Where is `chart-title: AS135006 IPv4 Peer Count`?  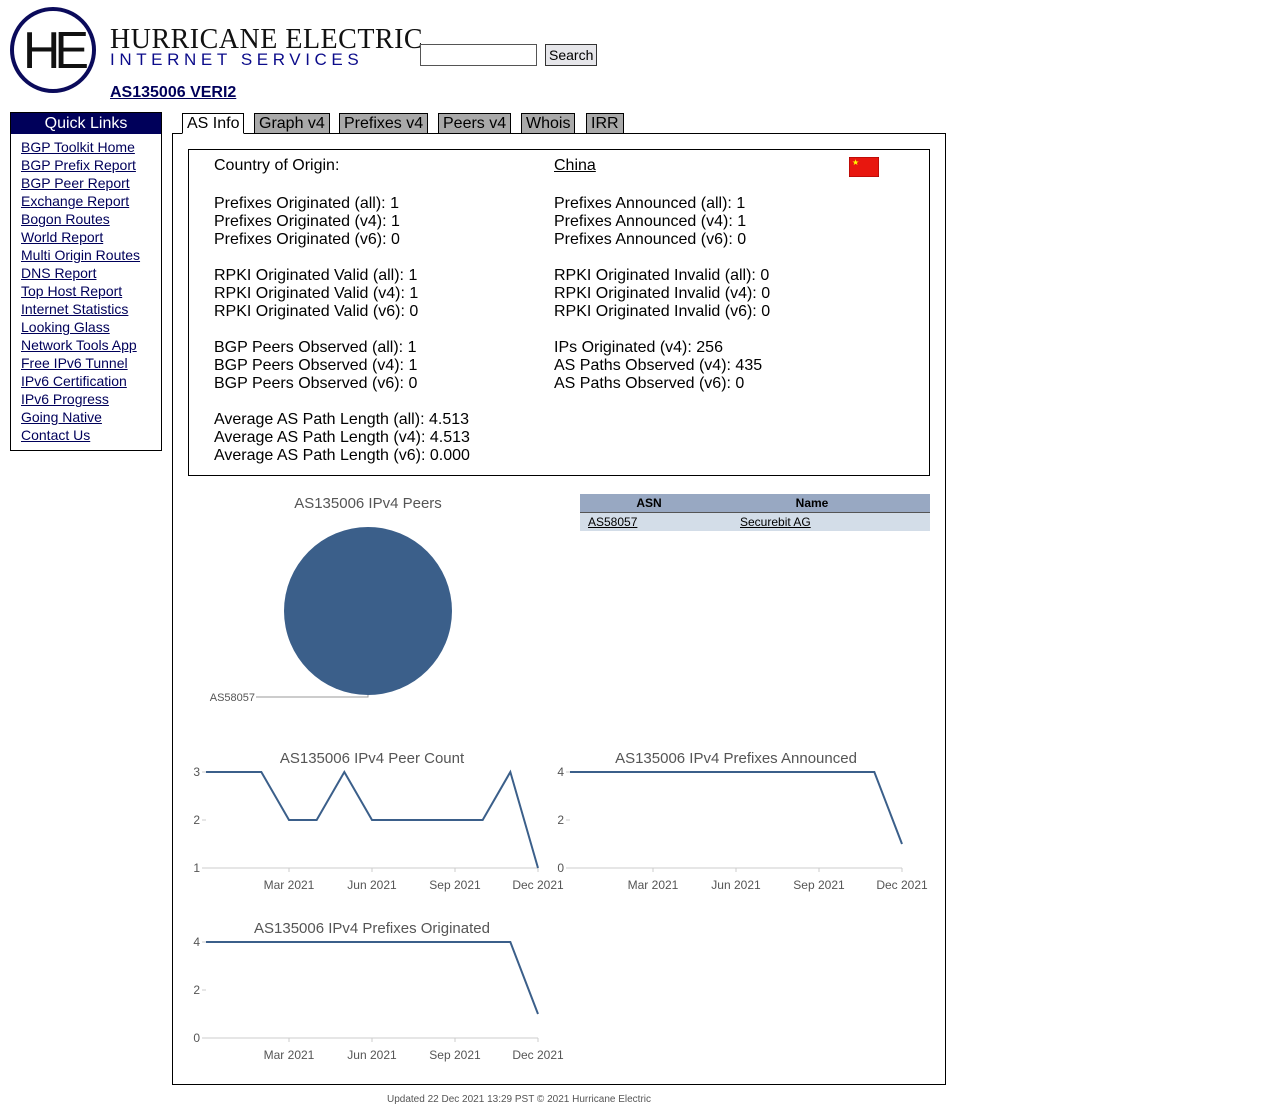
chart-title: AS135006 IPv4 Peer Count is located at coordinates (372, 758).